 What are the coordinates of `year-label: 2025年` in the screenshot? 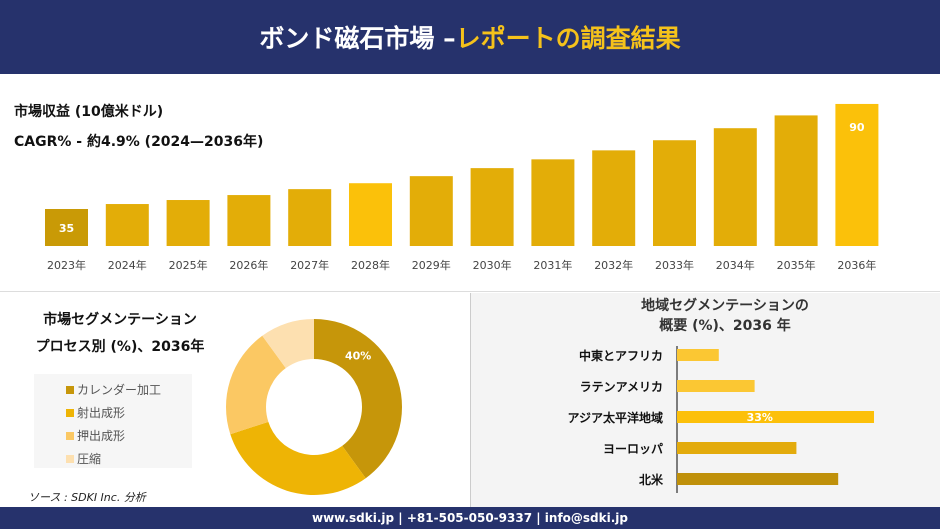 It's located at (188, 265).